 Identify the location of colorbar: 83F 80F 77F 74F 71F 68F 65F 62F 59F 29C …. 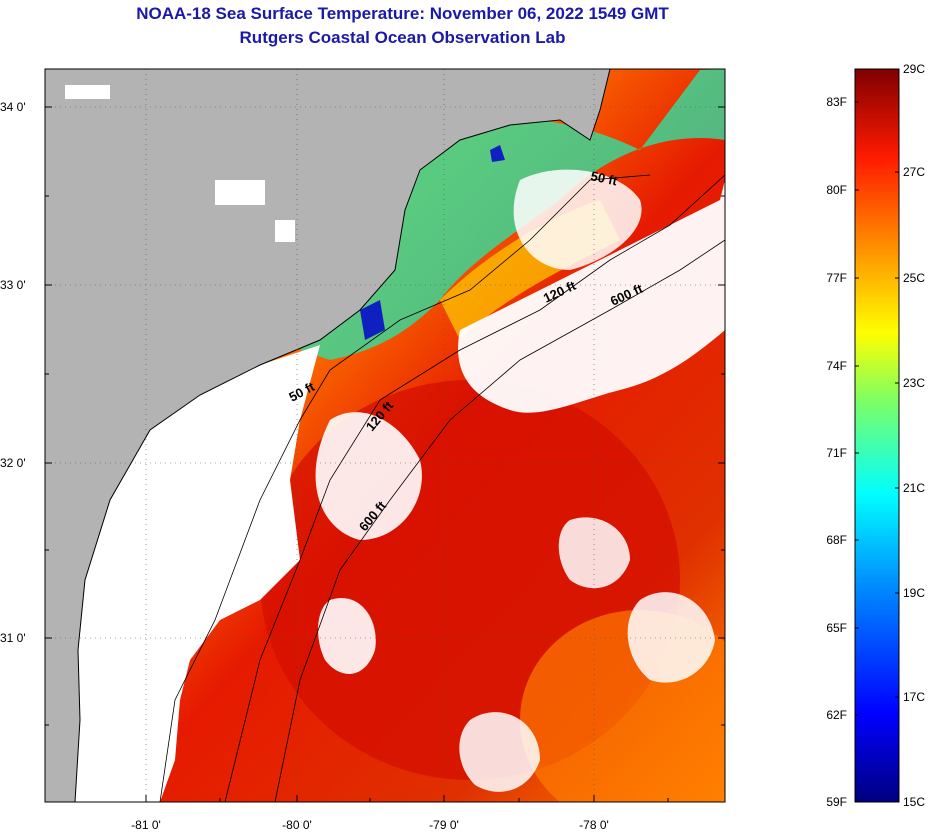
(875, 435).